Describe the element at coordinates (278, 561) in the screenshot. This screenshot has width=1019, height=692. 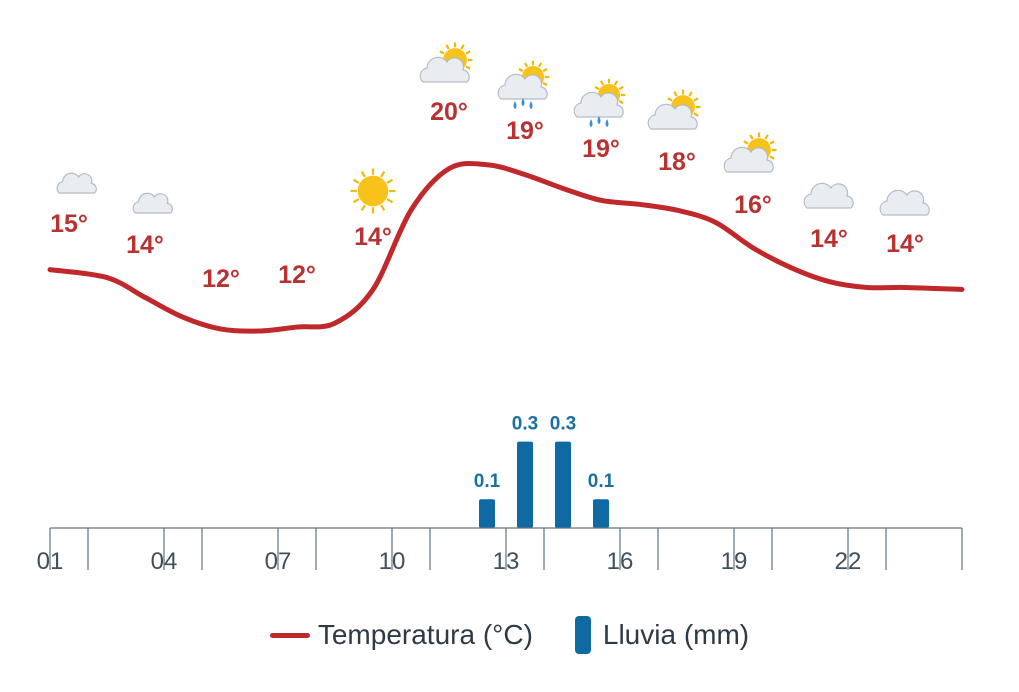
I see `x-tick-label: 07` at that location.